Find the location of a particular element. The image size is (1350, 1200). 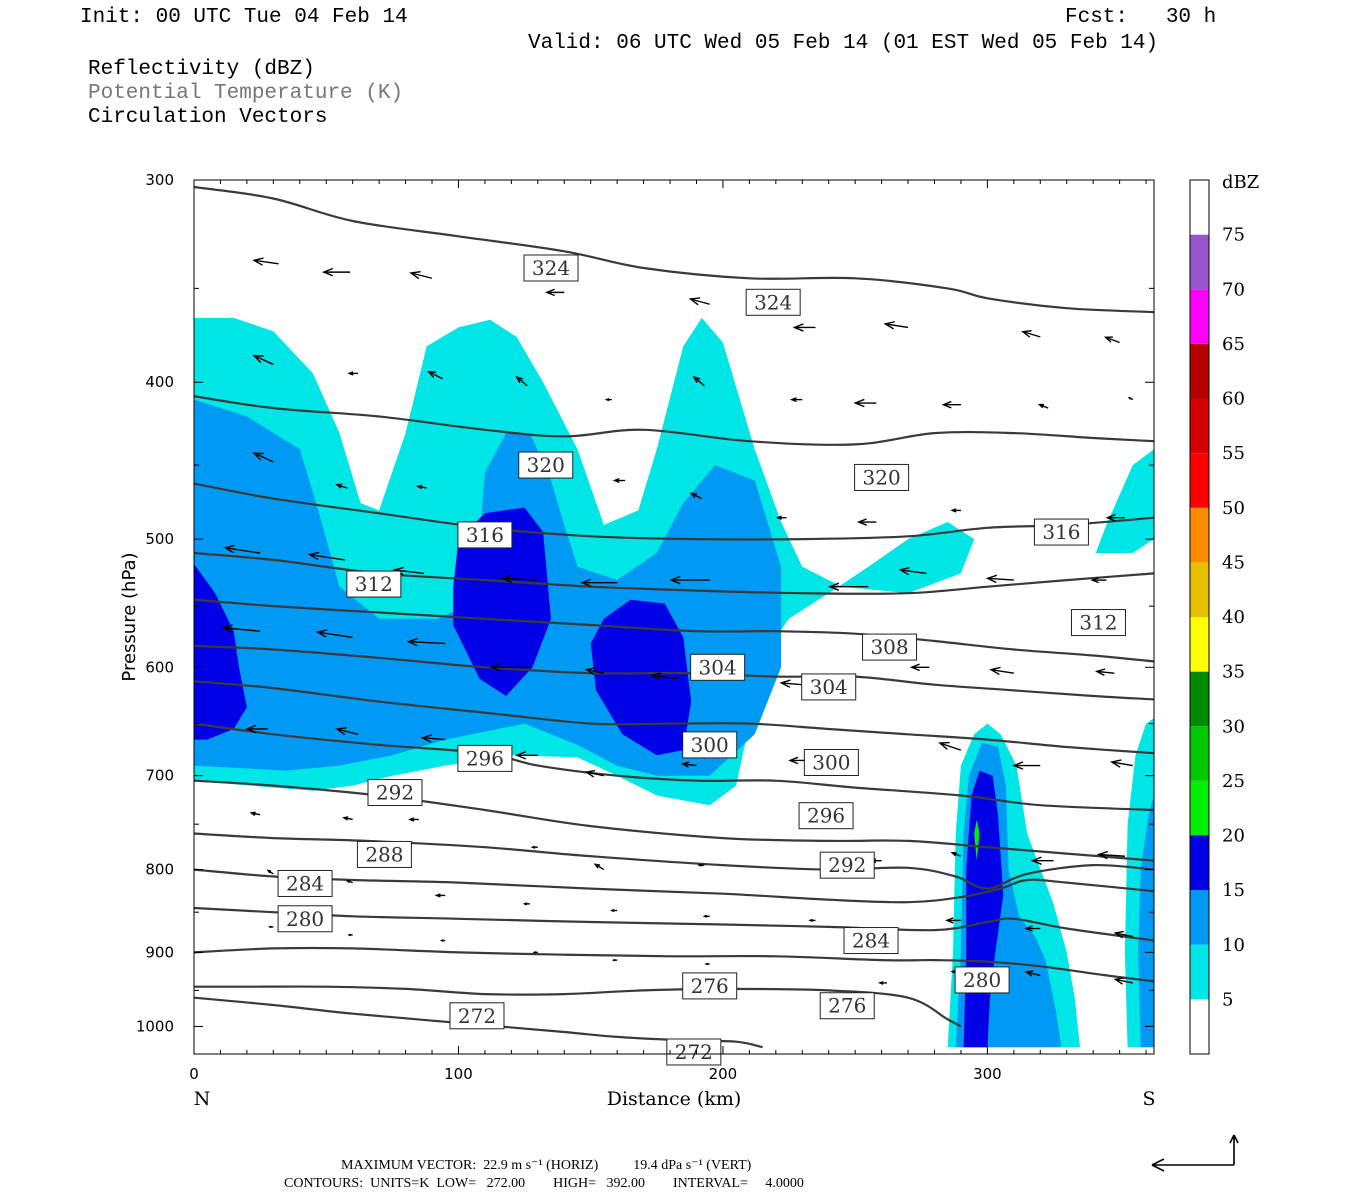

contour-label-text: 312 is located at coordinates (374, 584).